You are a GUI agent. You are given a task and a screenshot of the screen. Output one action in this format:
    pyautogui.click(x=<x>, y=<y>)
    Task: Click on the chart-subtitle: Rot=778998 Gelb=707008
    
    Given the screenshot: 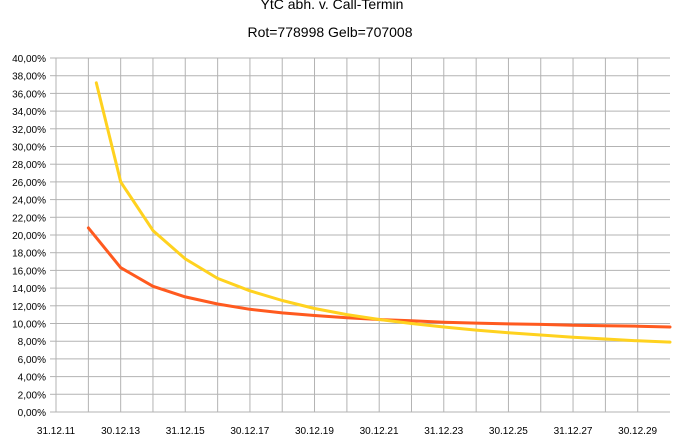 What is the action you would take?
    pyautogui.click(x=329, y=32)
    